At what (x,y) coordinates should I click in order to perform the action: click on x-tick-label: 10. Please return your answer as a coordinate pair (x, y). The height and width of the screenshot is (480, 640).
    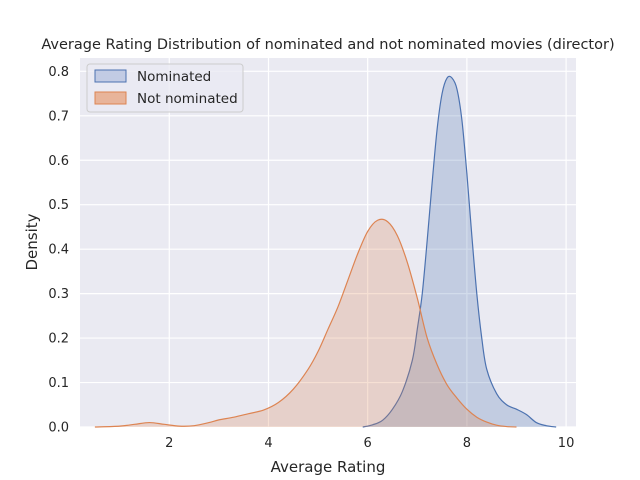
    Looking at the image, I should click on (566, 443).